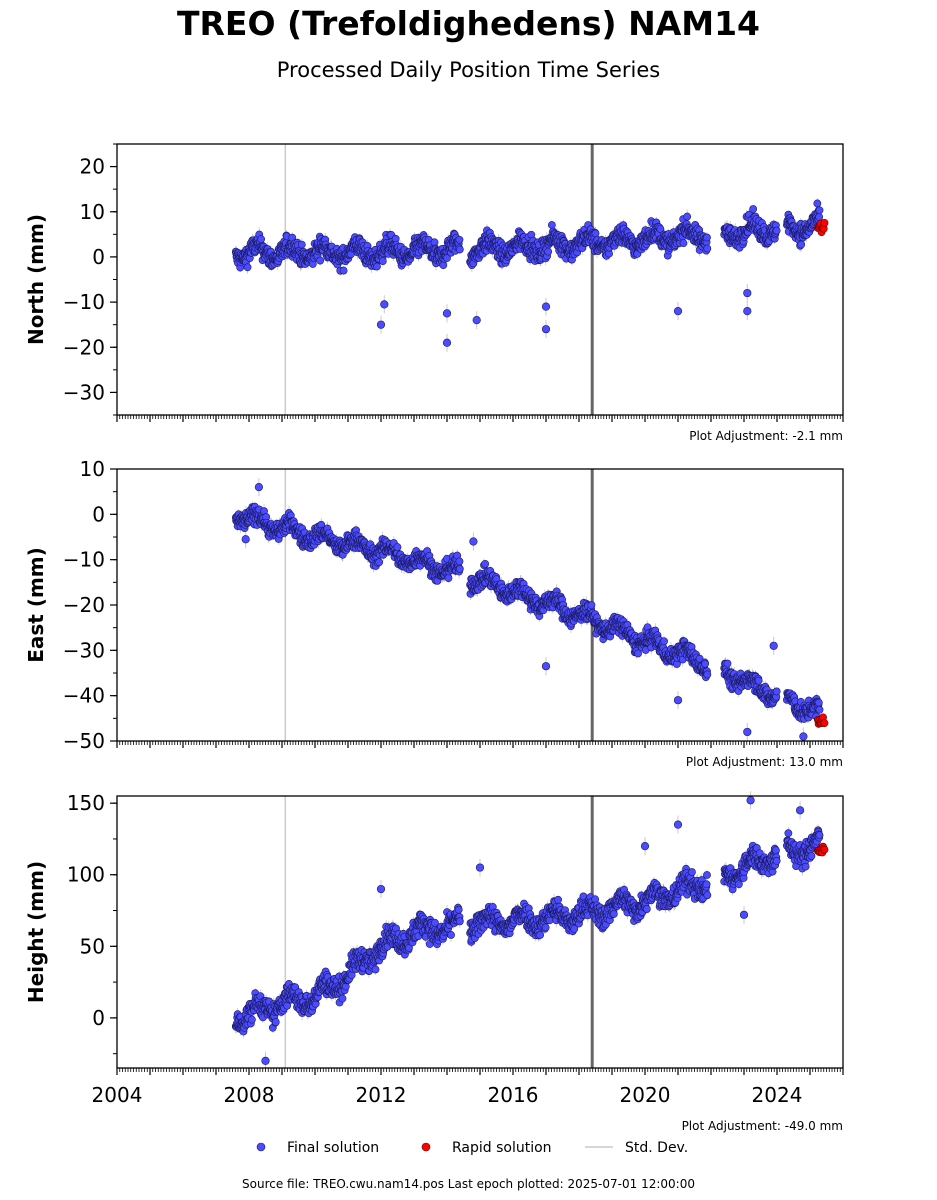  Describe the element at coordinates (824, 222) in the screenshot. I see `rapid-point` at that location.